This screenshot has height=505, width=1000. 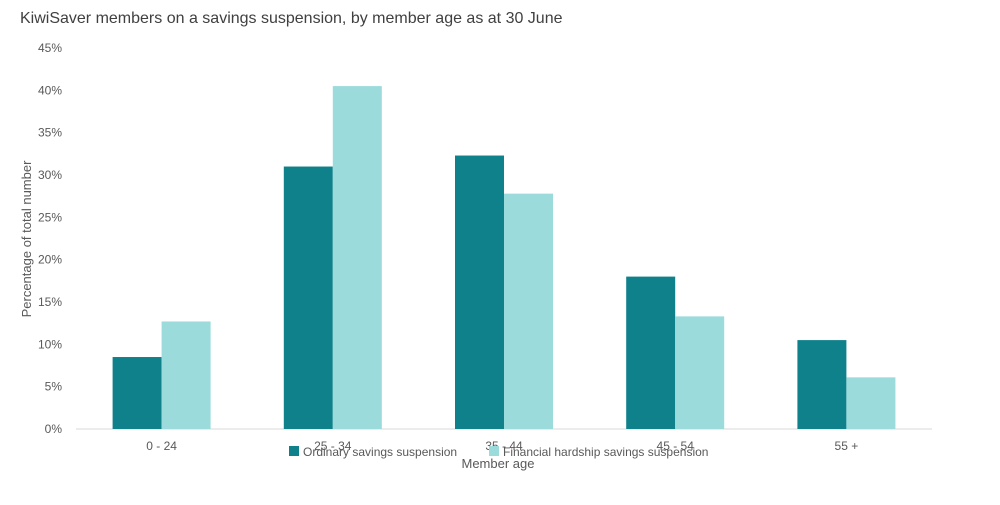 I want to click on y-tick-label: 30%, so click(x=50, y=175).